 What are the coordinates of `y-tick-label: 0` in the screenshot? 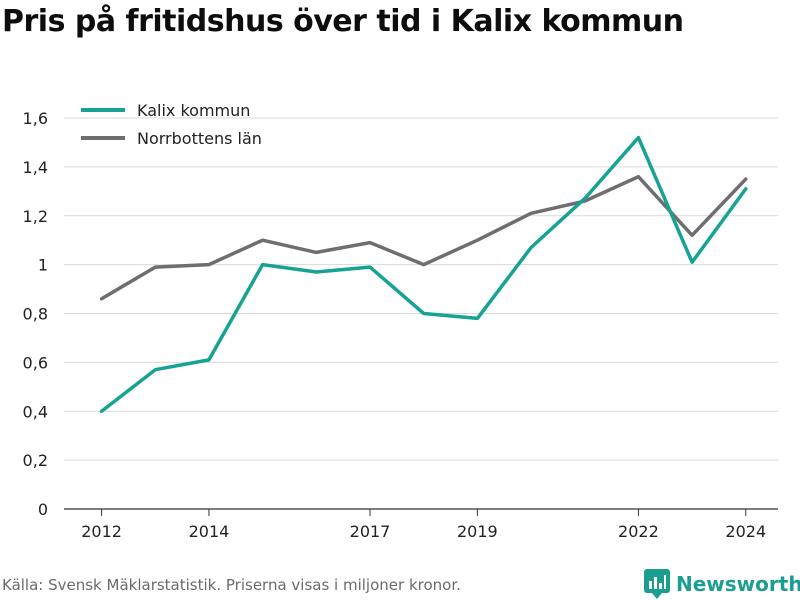 It's located at (43, 509).